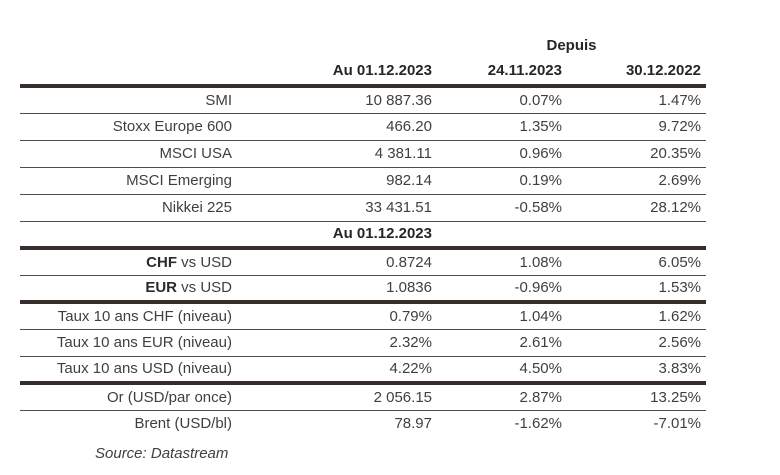 This screenshot has height=475, width=780. I want to click on depuis-header-row: Depuis, so click(363, 45).